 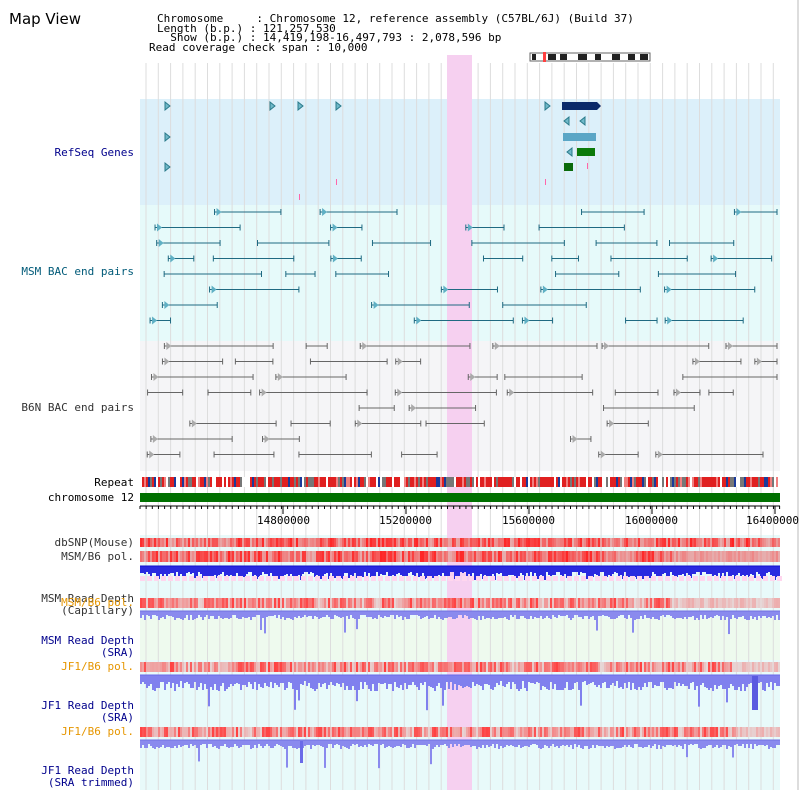 I want to click on track-label-b6n-bac: B6N BAC end pairs, so click(x=77, y=407).